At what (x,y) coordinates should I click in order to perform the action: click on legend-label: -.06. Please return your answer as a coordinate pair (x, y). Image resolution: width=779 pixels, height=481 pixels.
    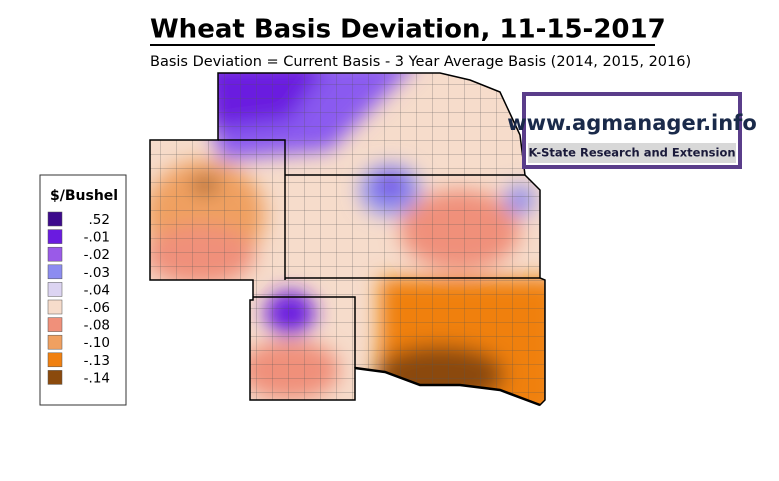
    Looking at the image, I should click on (97, 308).